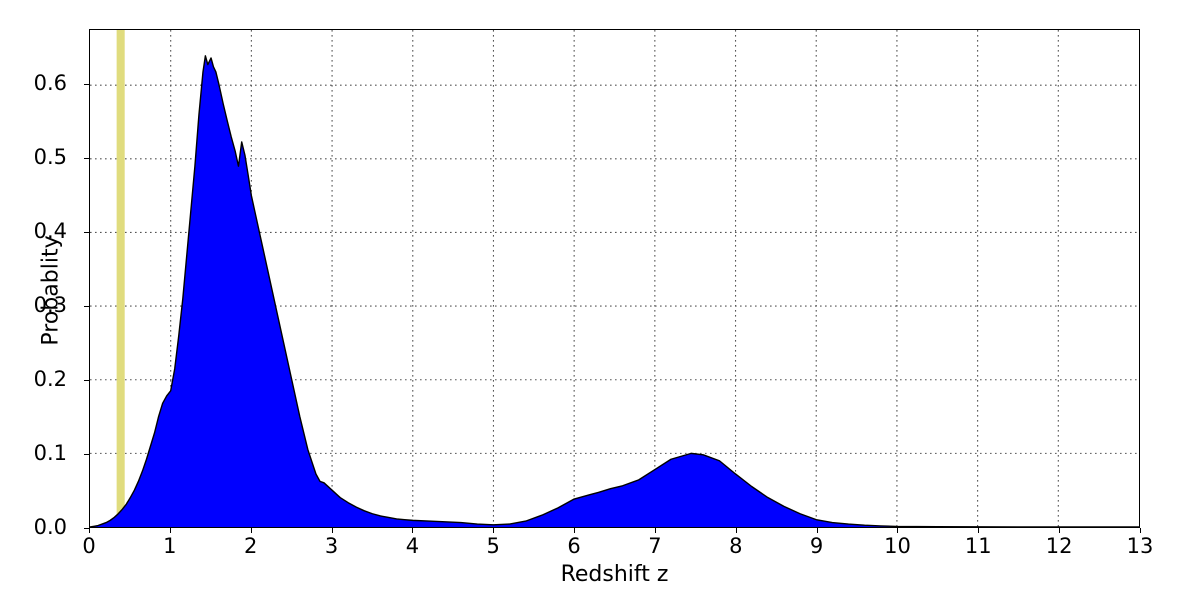 The width and height of the screenshot is (1200, 600). What do you see at coordinates (574, 546) in the screenshot?
I see `x-tick-label: 6` at bounding box center [574, 546].